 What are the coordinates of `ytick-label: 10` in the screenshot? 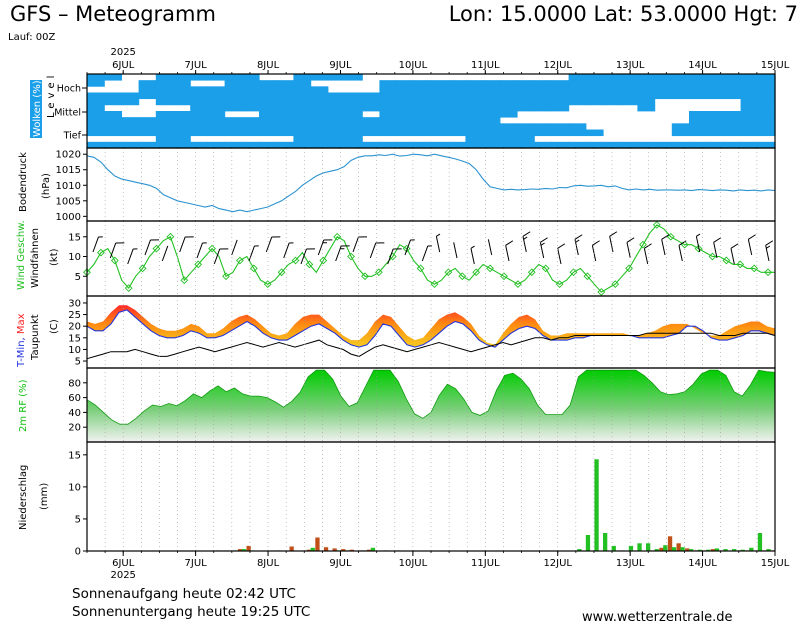 It's located at (74, 350).